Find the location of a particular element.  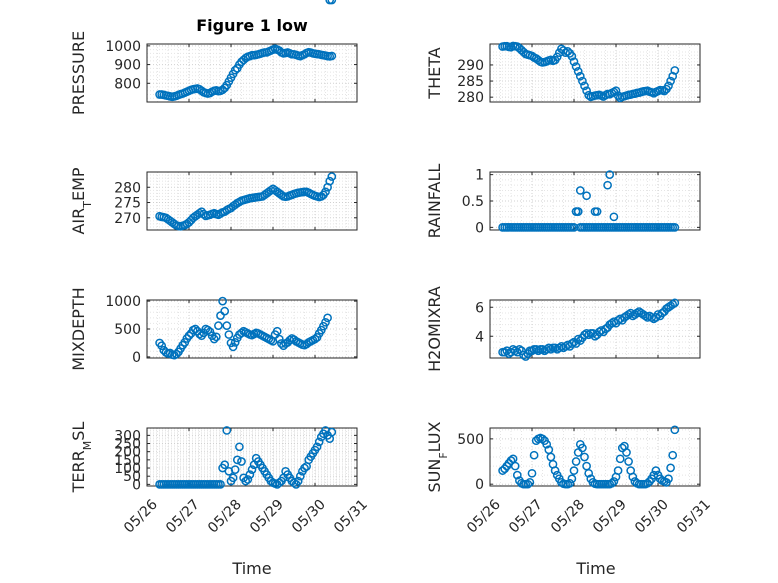

subplot-4: 0 0.5 1 RAINFALL is located at coordinates (563, 201).